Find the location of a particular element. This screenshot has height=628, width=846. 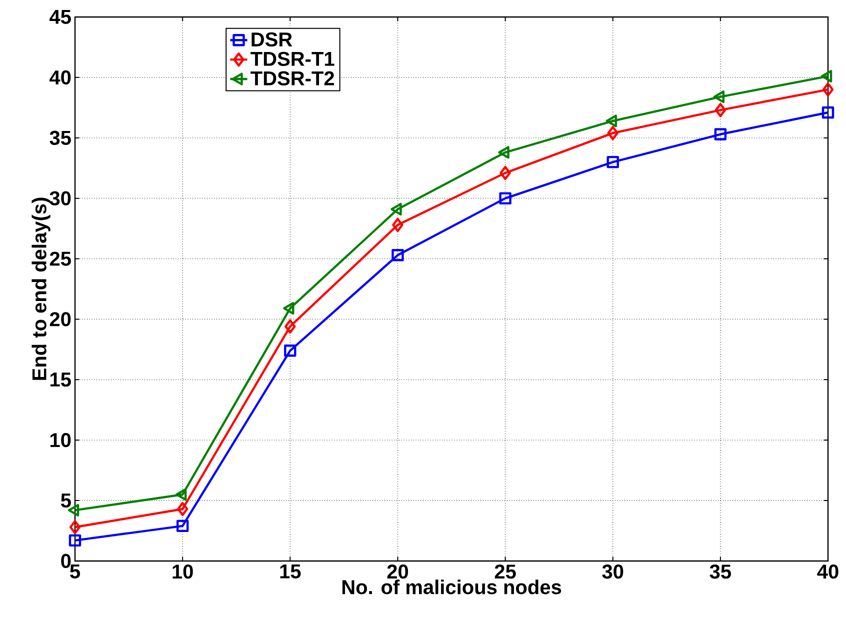

y-tick-label: 5 is located at coordinates (65, 501).